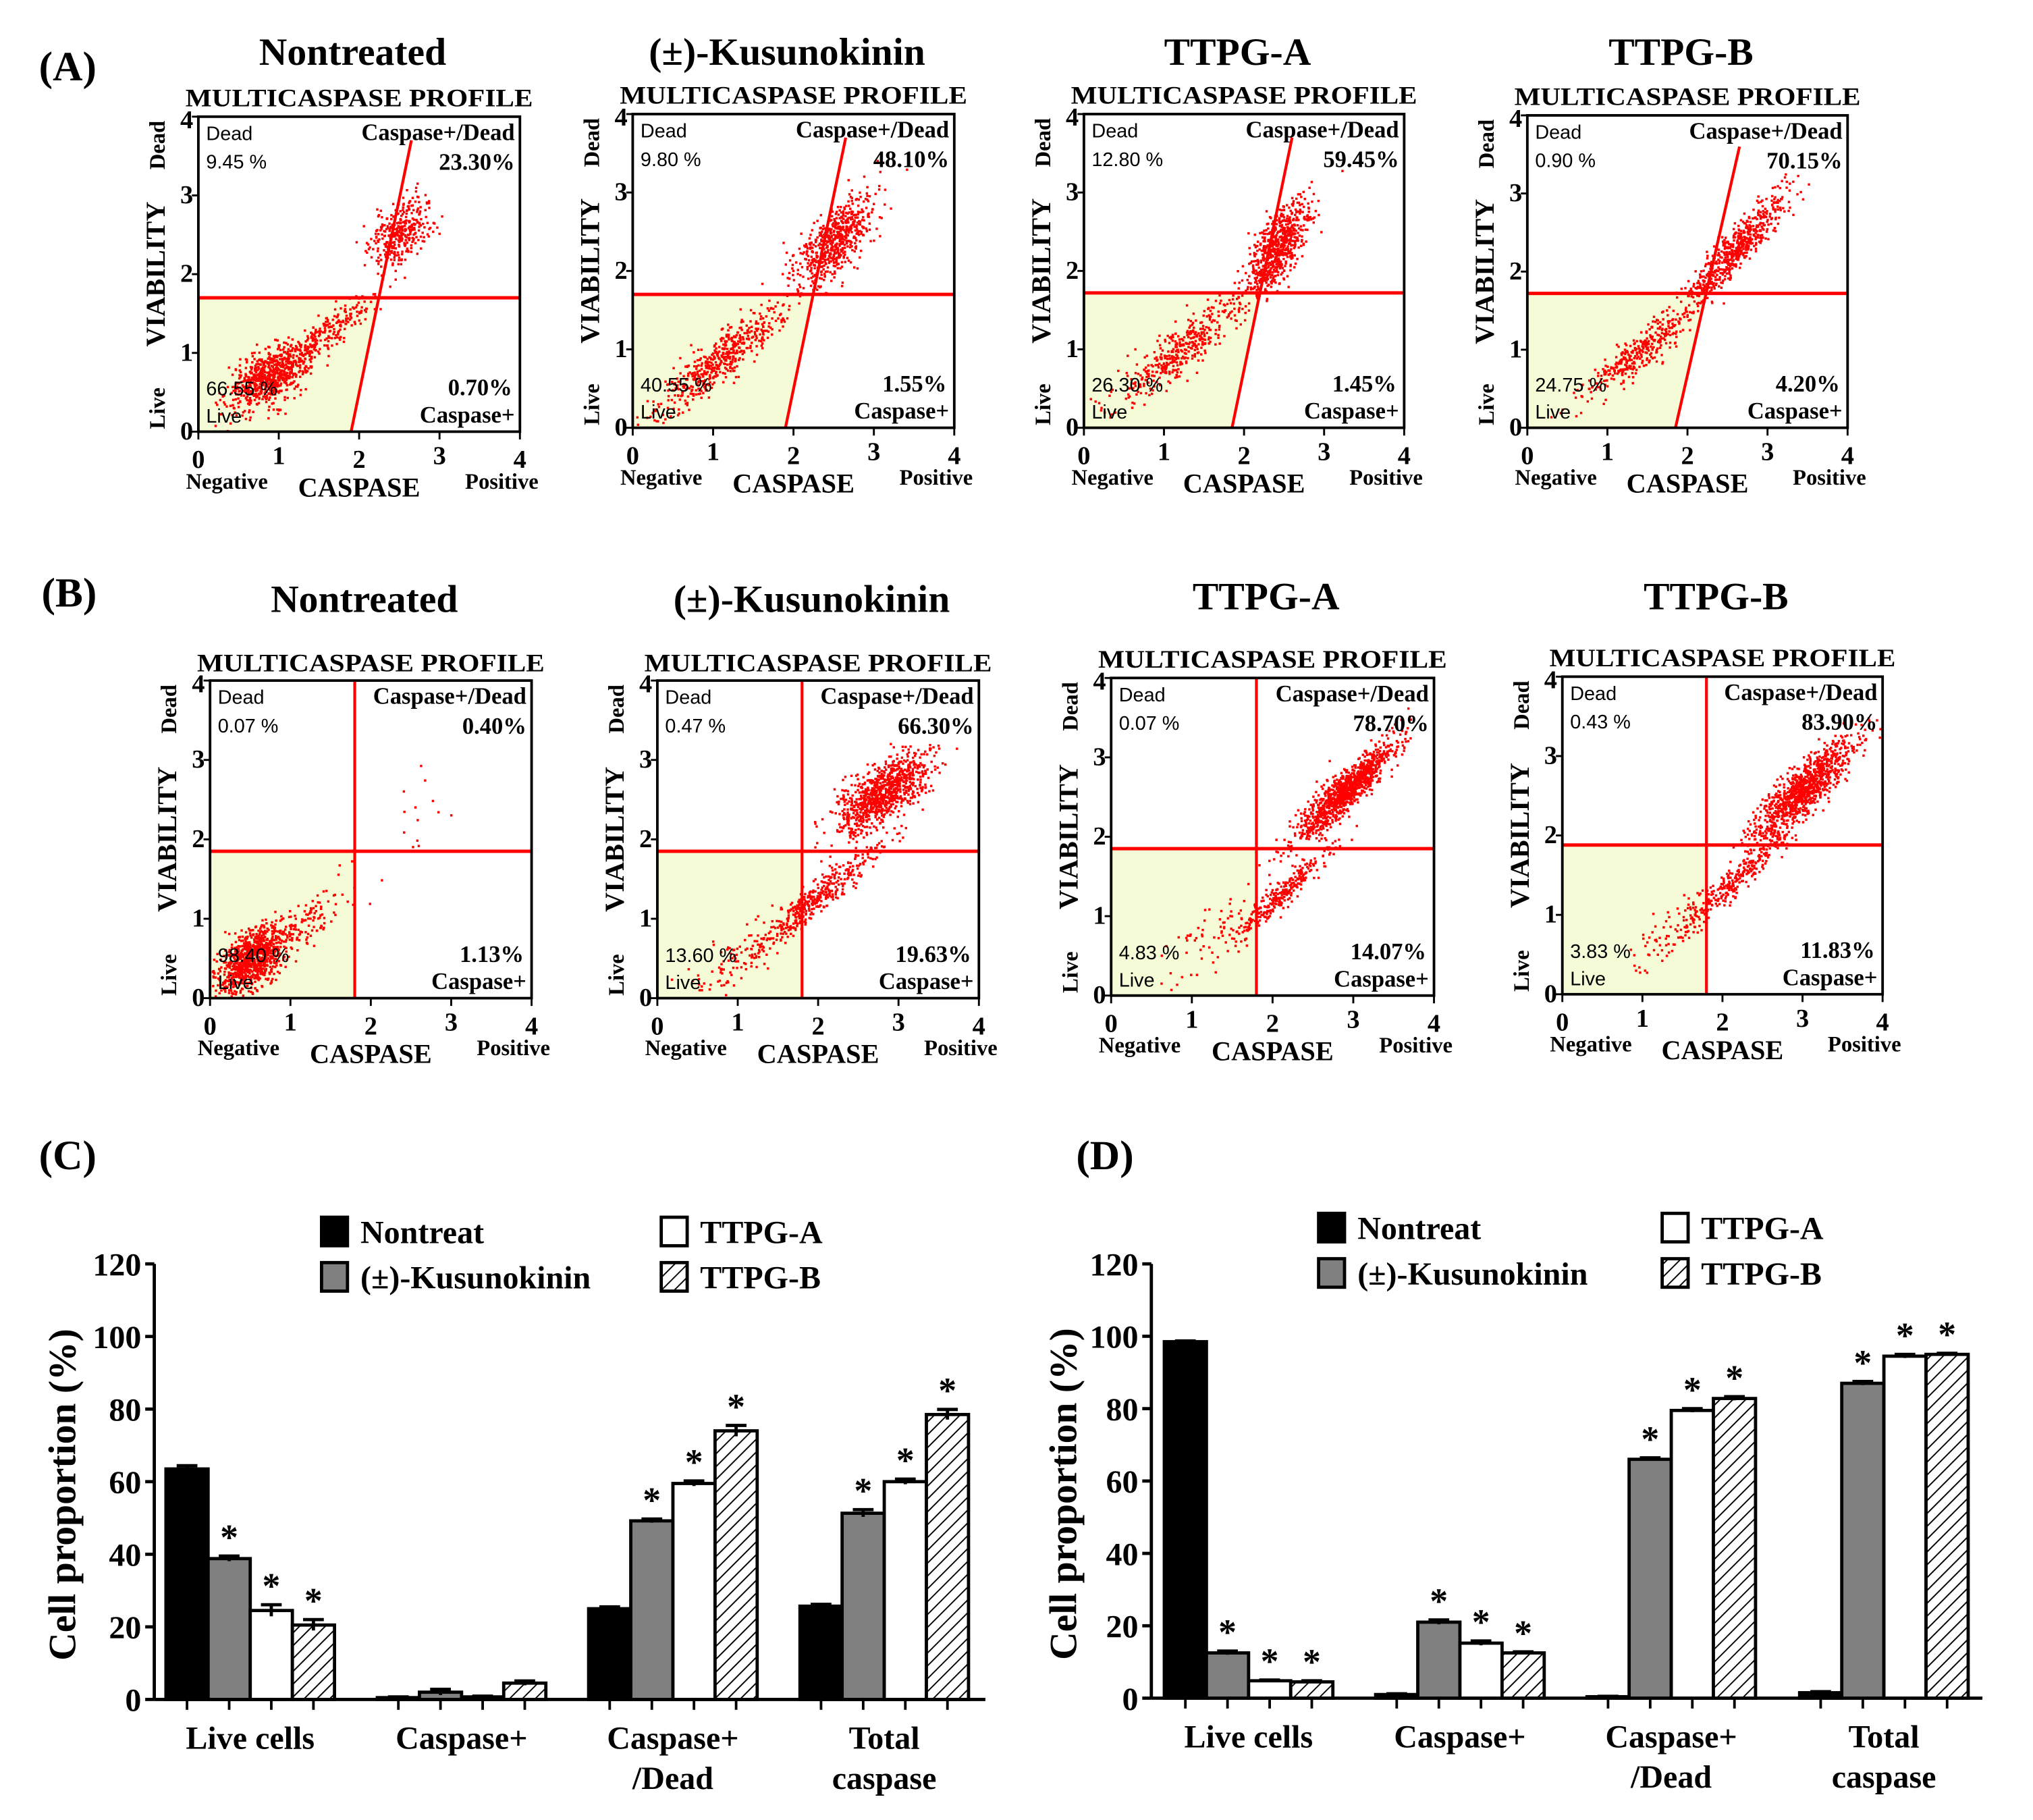 The height and width of the screenshot is (1820, 2033). Describe the element at coordinates (1072, 427) in the screenshot. I see `y-tick-label: 0` at that location.